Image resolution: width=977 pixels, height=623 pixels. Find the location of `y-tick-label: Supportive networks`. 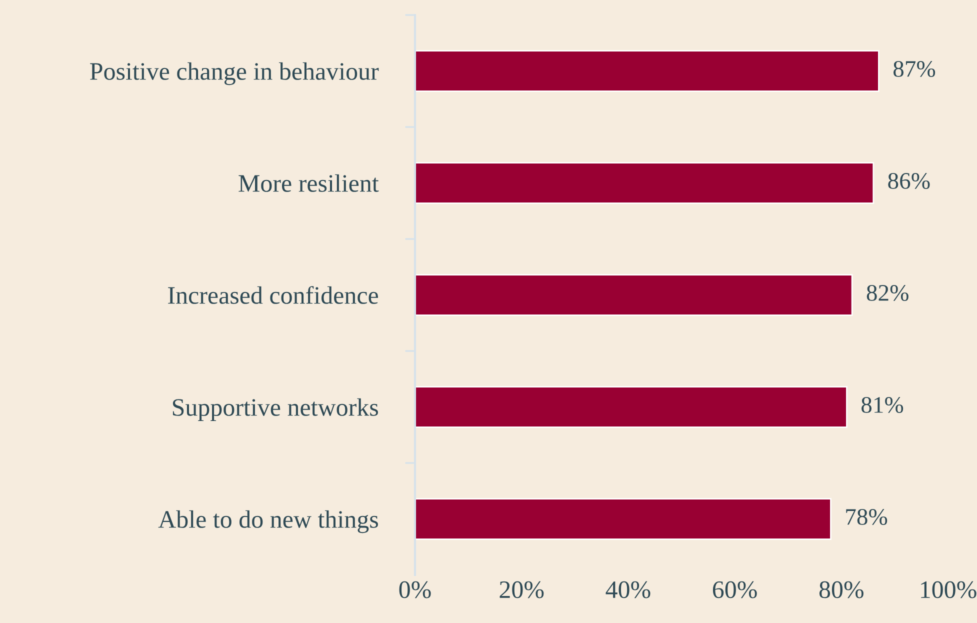

y-tick-label: Supportive networks is located at coordinates (275, 409).